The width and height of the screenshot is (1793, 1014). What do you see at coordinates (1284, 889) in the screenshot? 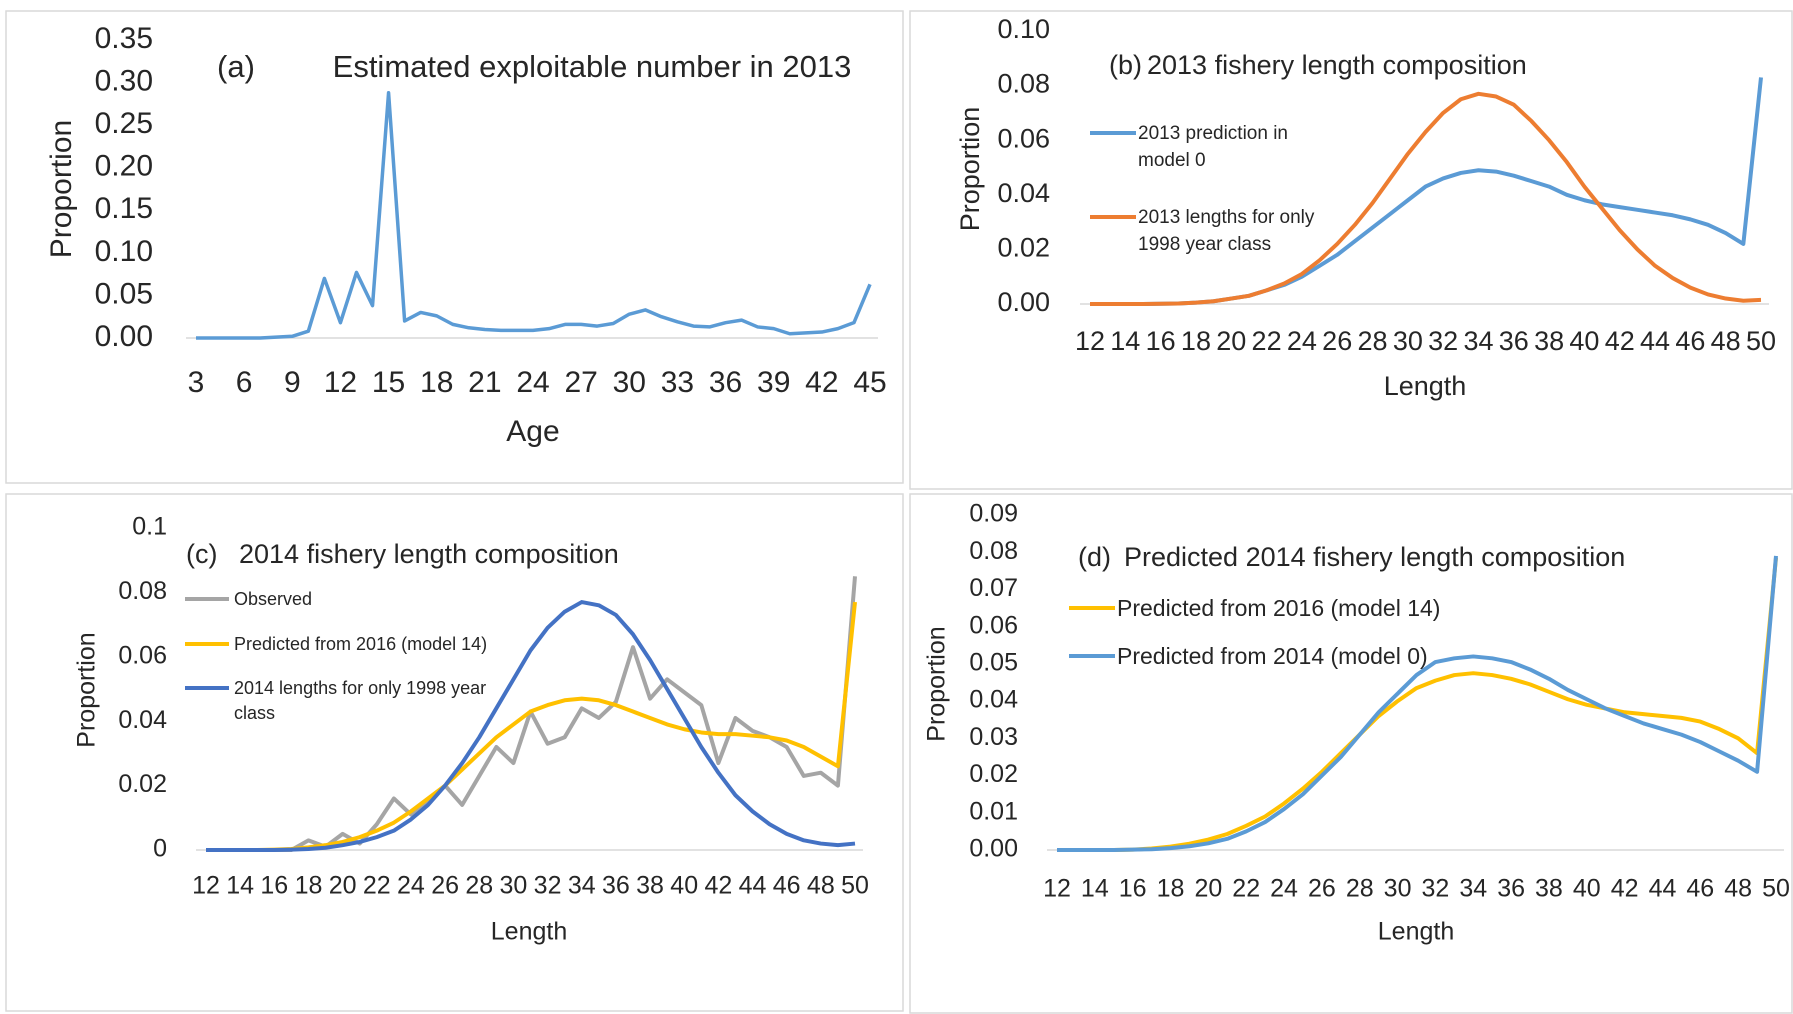
I see `x-tick-label: 24` at bounding box center [1284, 889].